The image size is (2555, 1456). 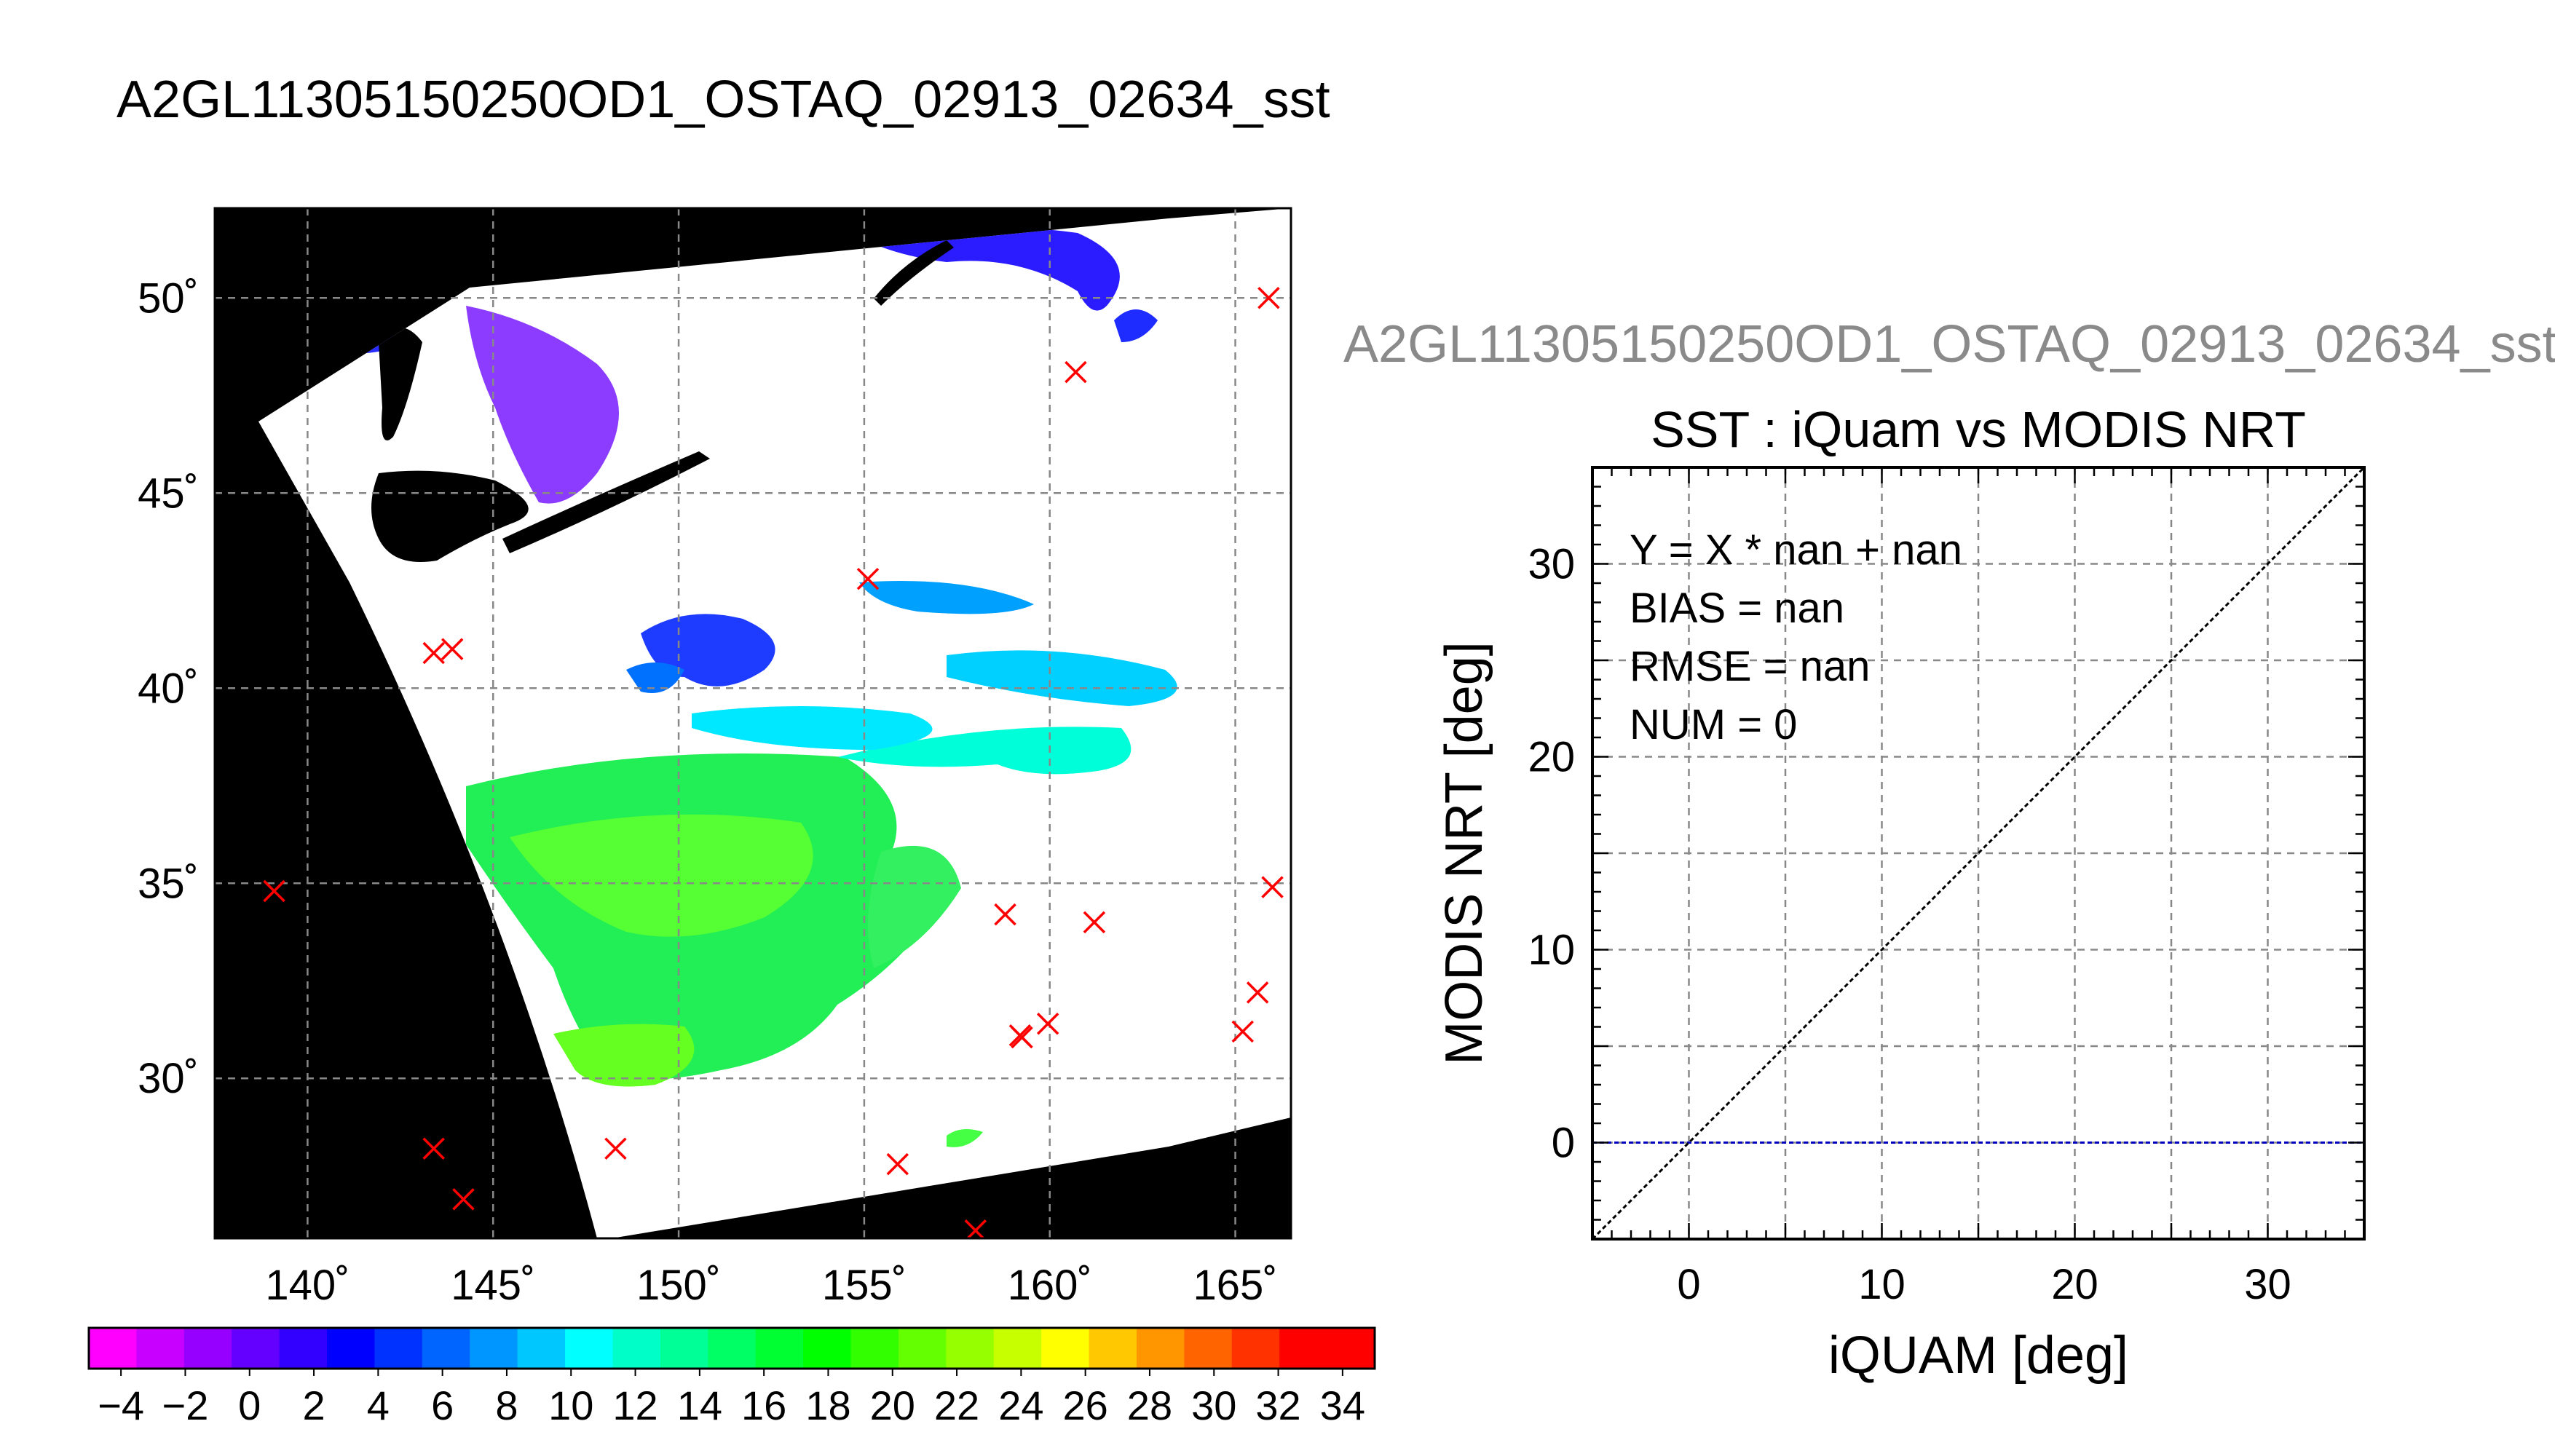 What do you see at coordinates (249, 1405) in the screenshot?
I see `colorbar-tick-label: 0` at bounding box center [249, 1405].